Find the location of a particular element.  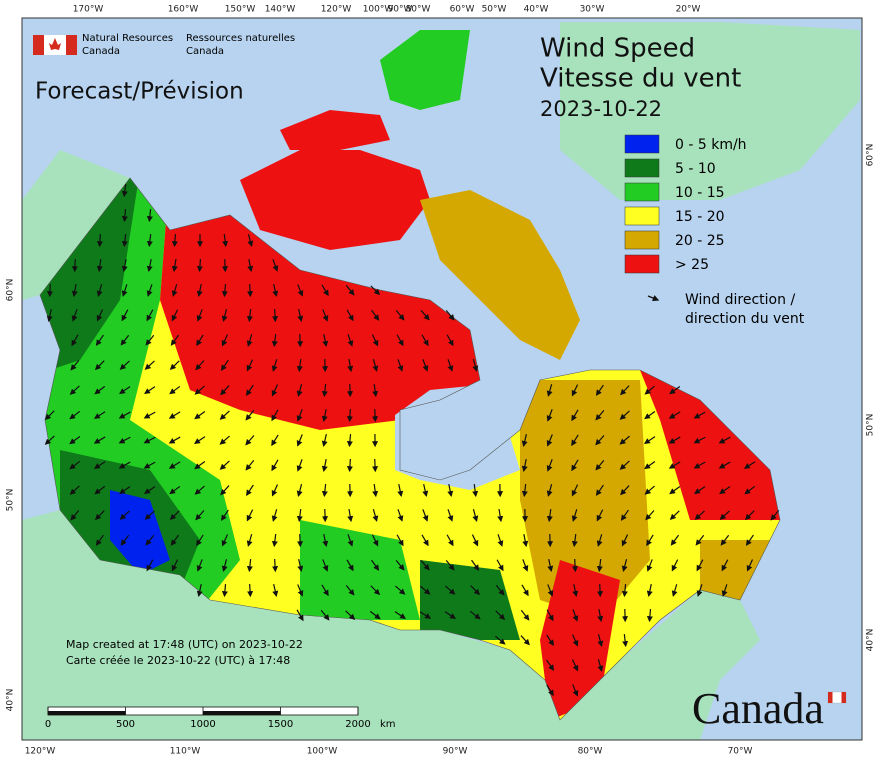

date: 2023-10-22 is located at coordinates (601, 109).